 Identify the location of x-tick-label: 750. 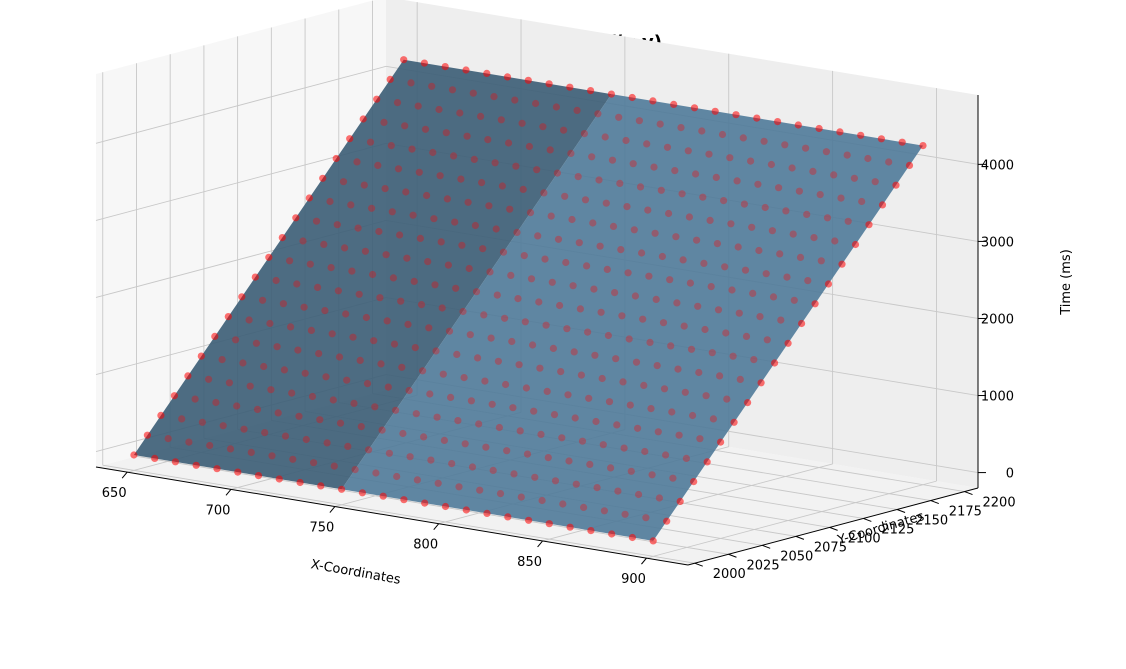
(321, 528).